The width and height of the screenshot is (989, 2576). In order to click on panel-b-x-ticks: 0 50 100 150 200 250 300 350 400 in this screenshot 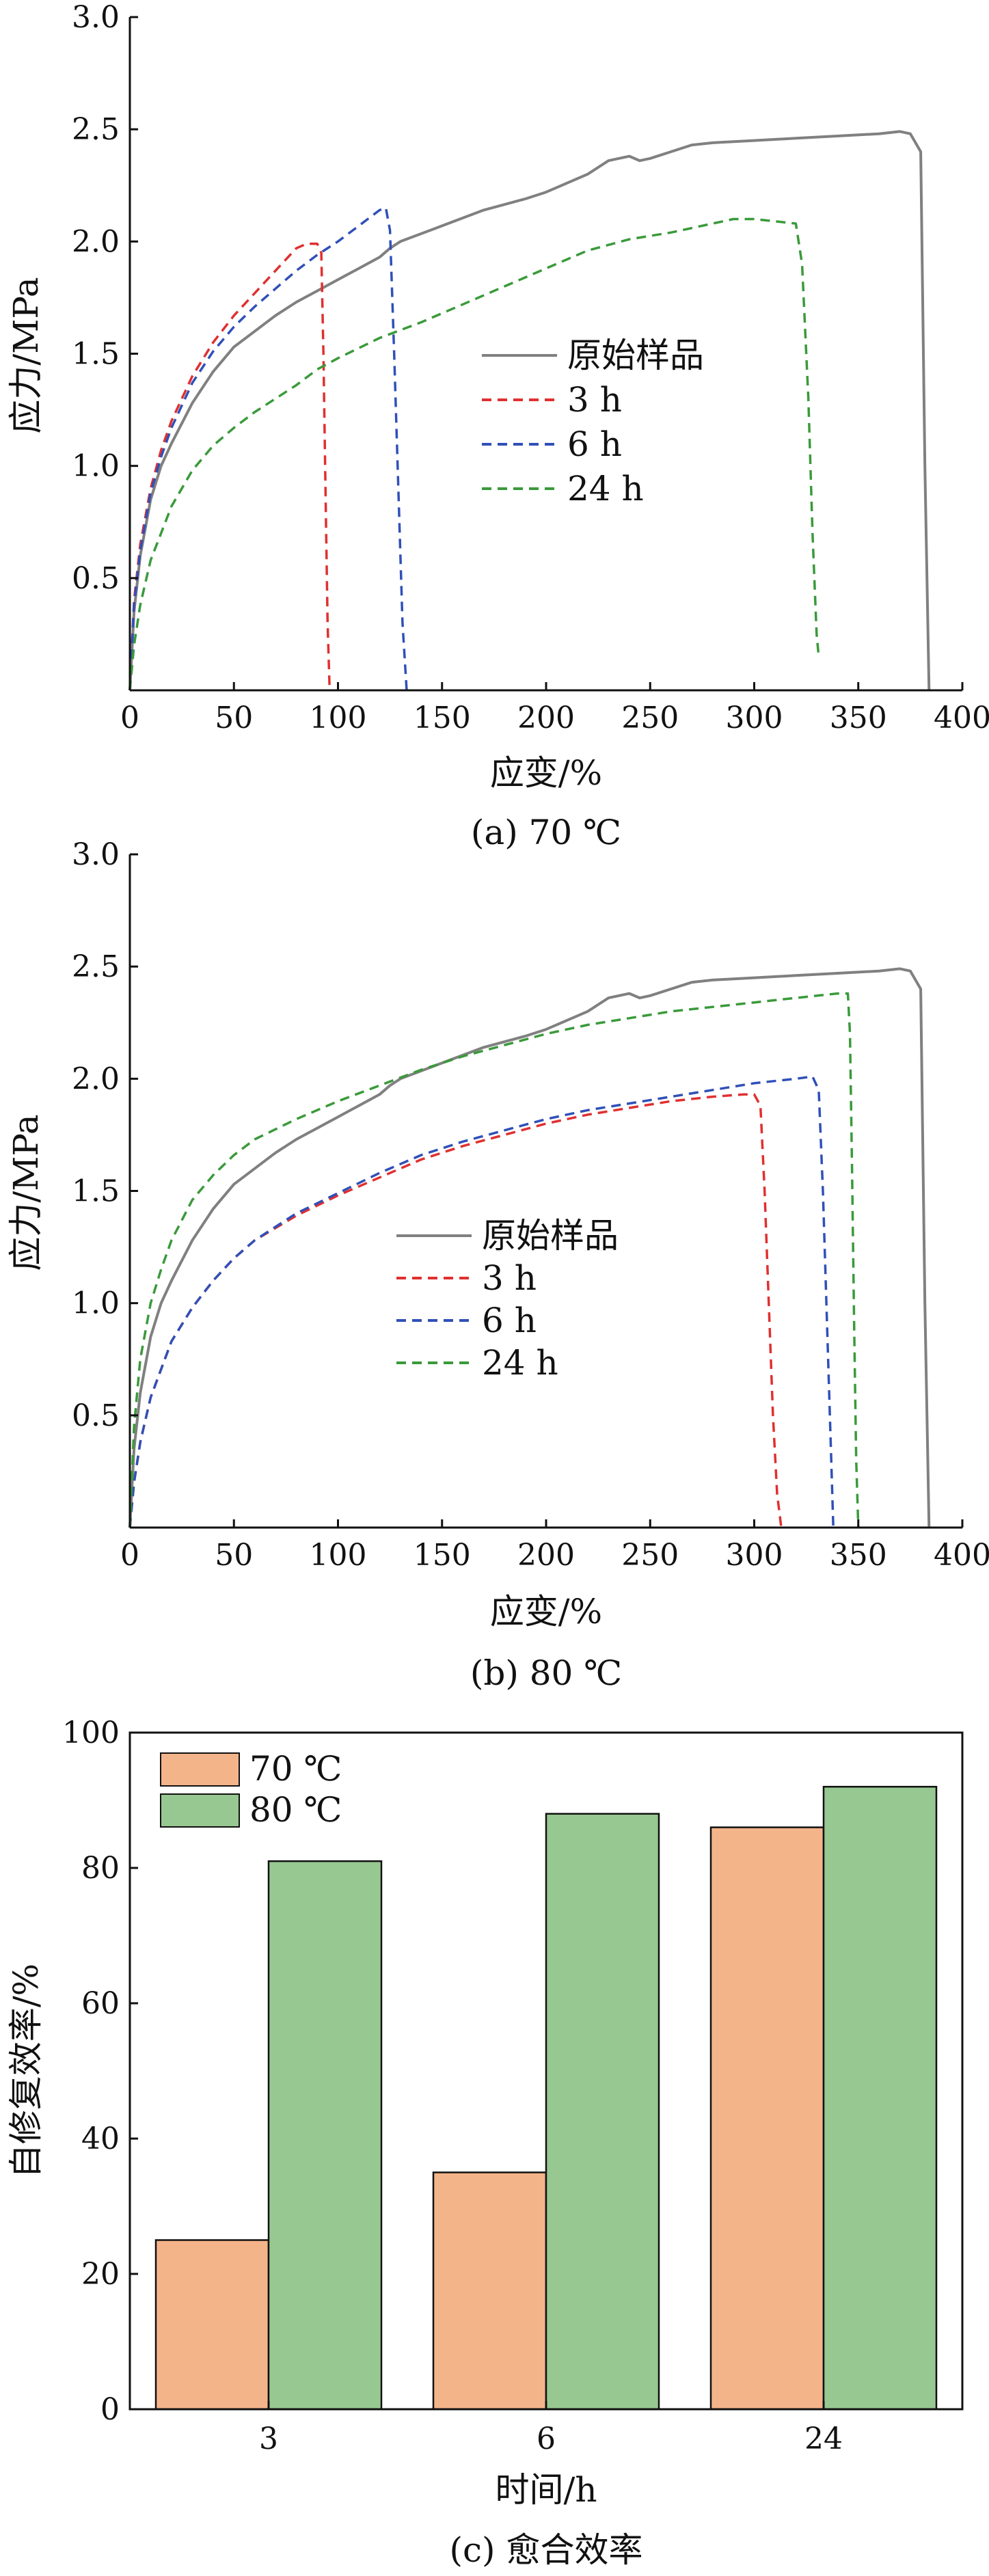, I will do `click(554, 1546)`.